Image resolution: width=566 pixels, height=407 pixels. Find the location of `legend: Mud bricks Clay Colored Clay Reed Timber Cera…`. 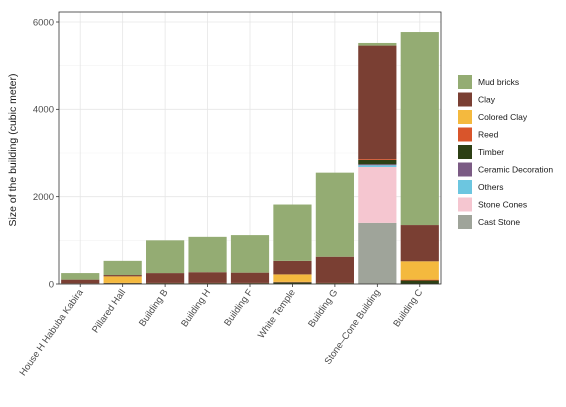

legend: Mud bricks Clay Colored Clay Reed Timber Cera… is located at coordinates (505, 152).